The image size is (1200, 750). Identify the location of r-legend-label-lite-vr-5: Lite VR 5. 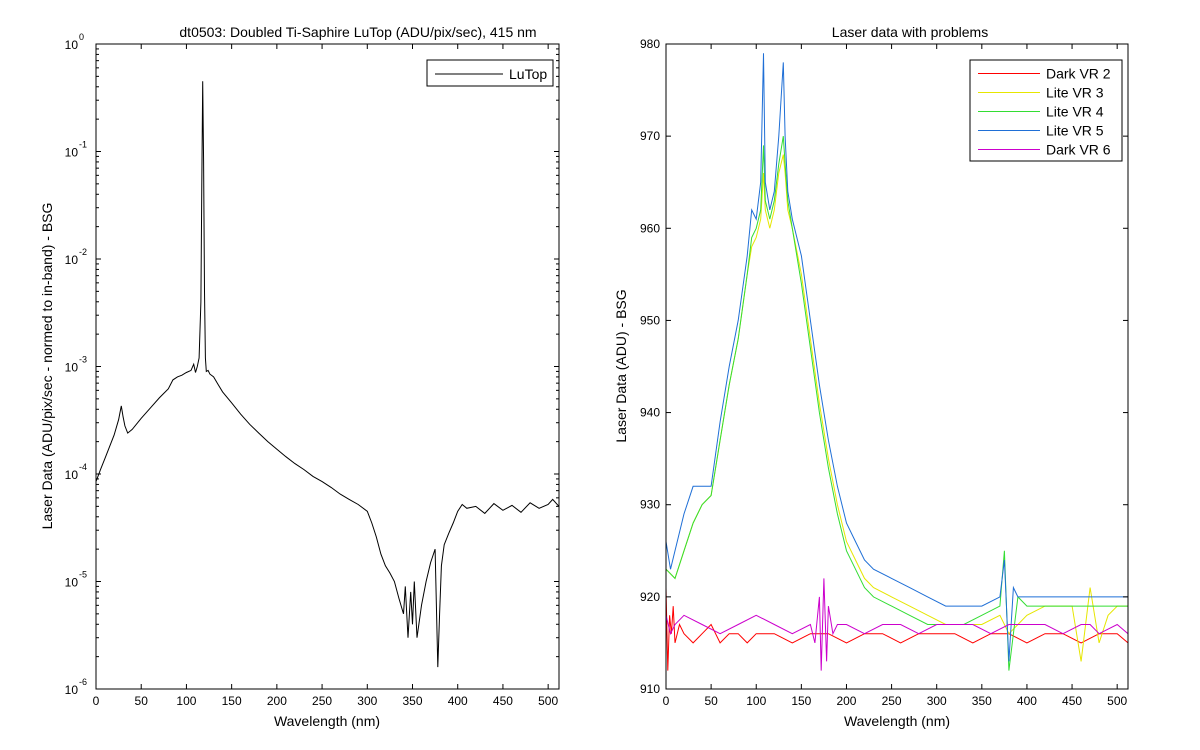
(1075, 131).